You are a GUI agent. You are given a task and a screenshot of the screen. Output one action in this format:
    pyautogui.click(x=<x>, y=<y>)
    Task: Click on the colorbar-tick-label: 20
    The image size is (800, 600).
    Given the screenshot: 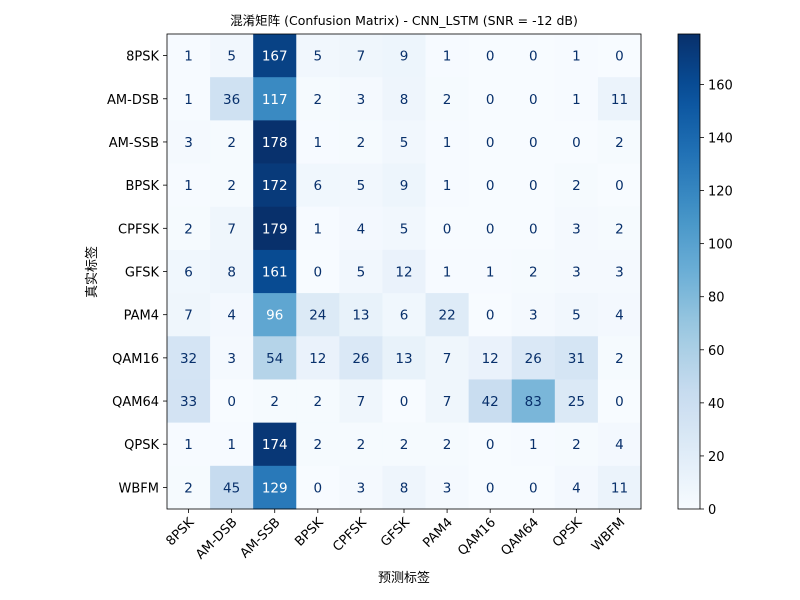 What is the action you would take?
    pyautogui.click(x=716, y=457)
    